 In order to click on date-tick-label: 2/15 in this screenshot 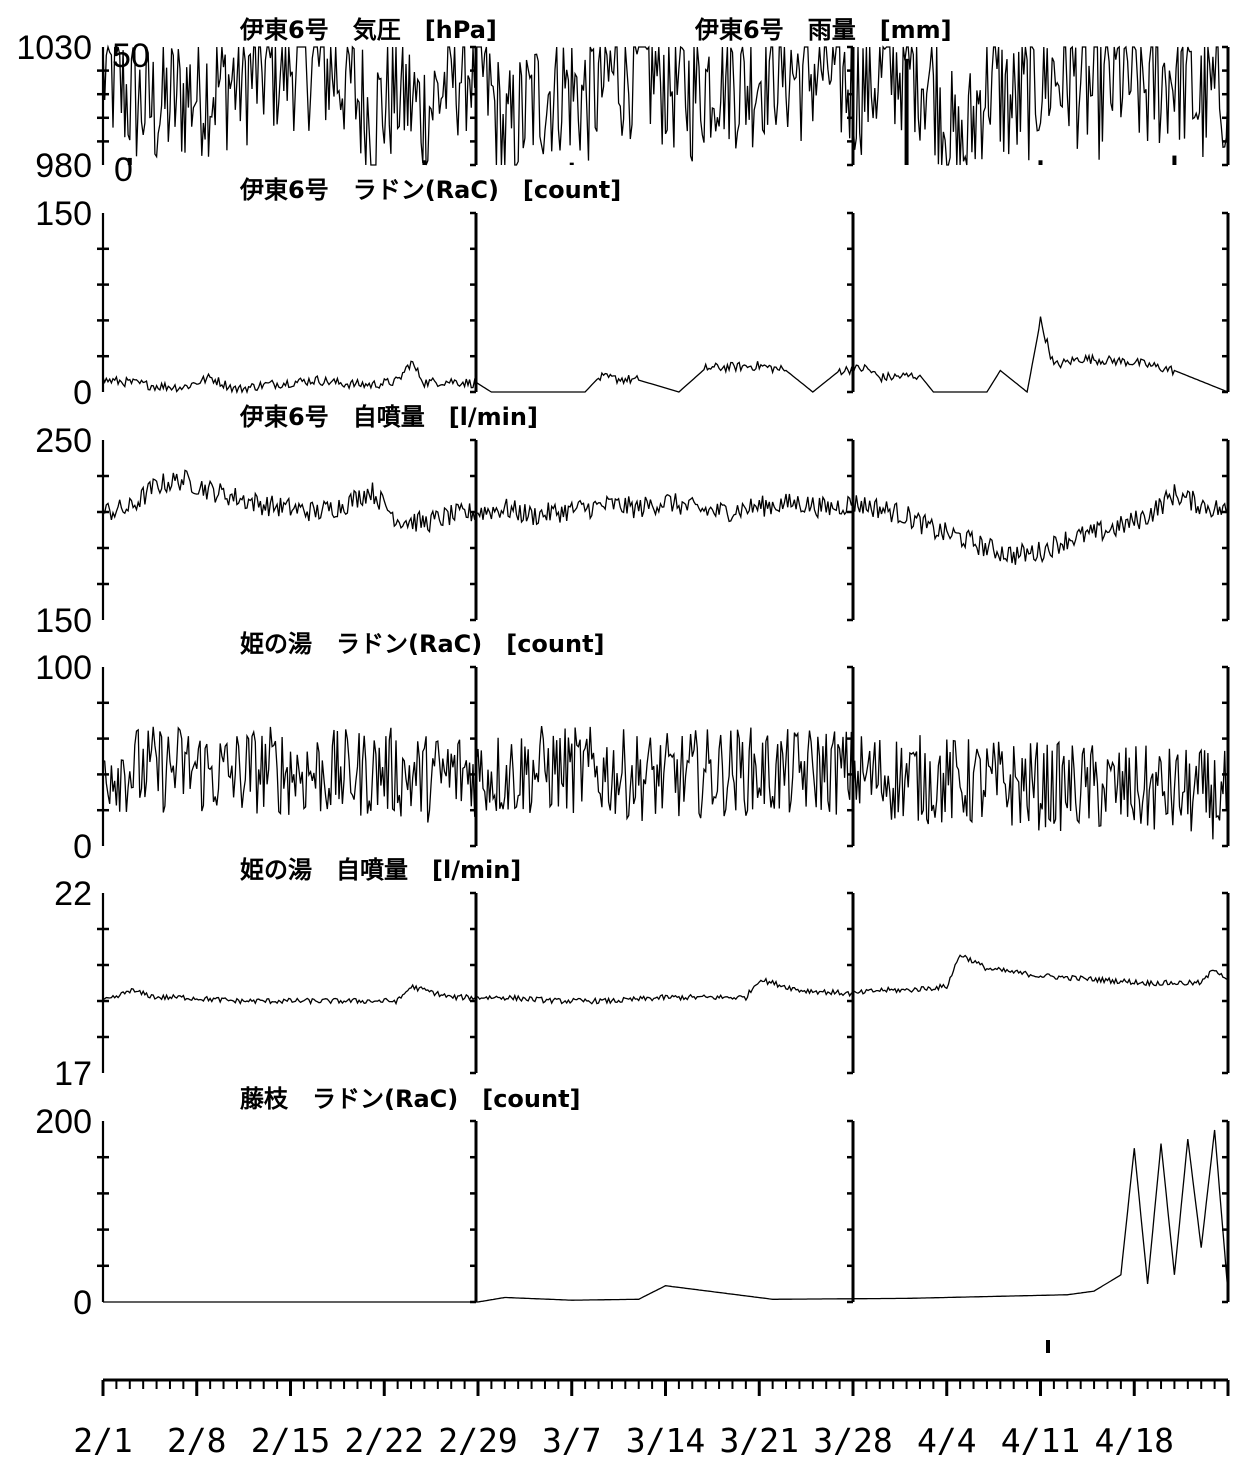, I will do `click(290, 1439)`.